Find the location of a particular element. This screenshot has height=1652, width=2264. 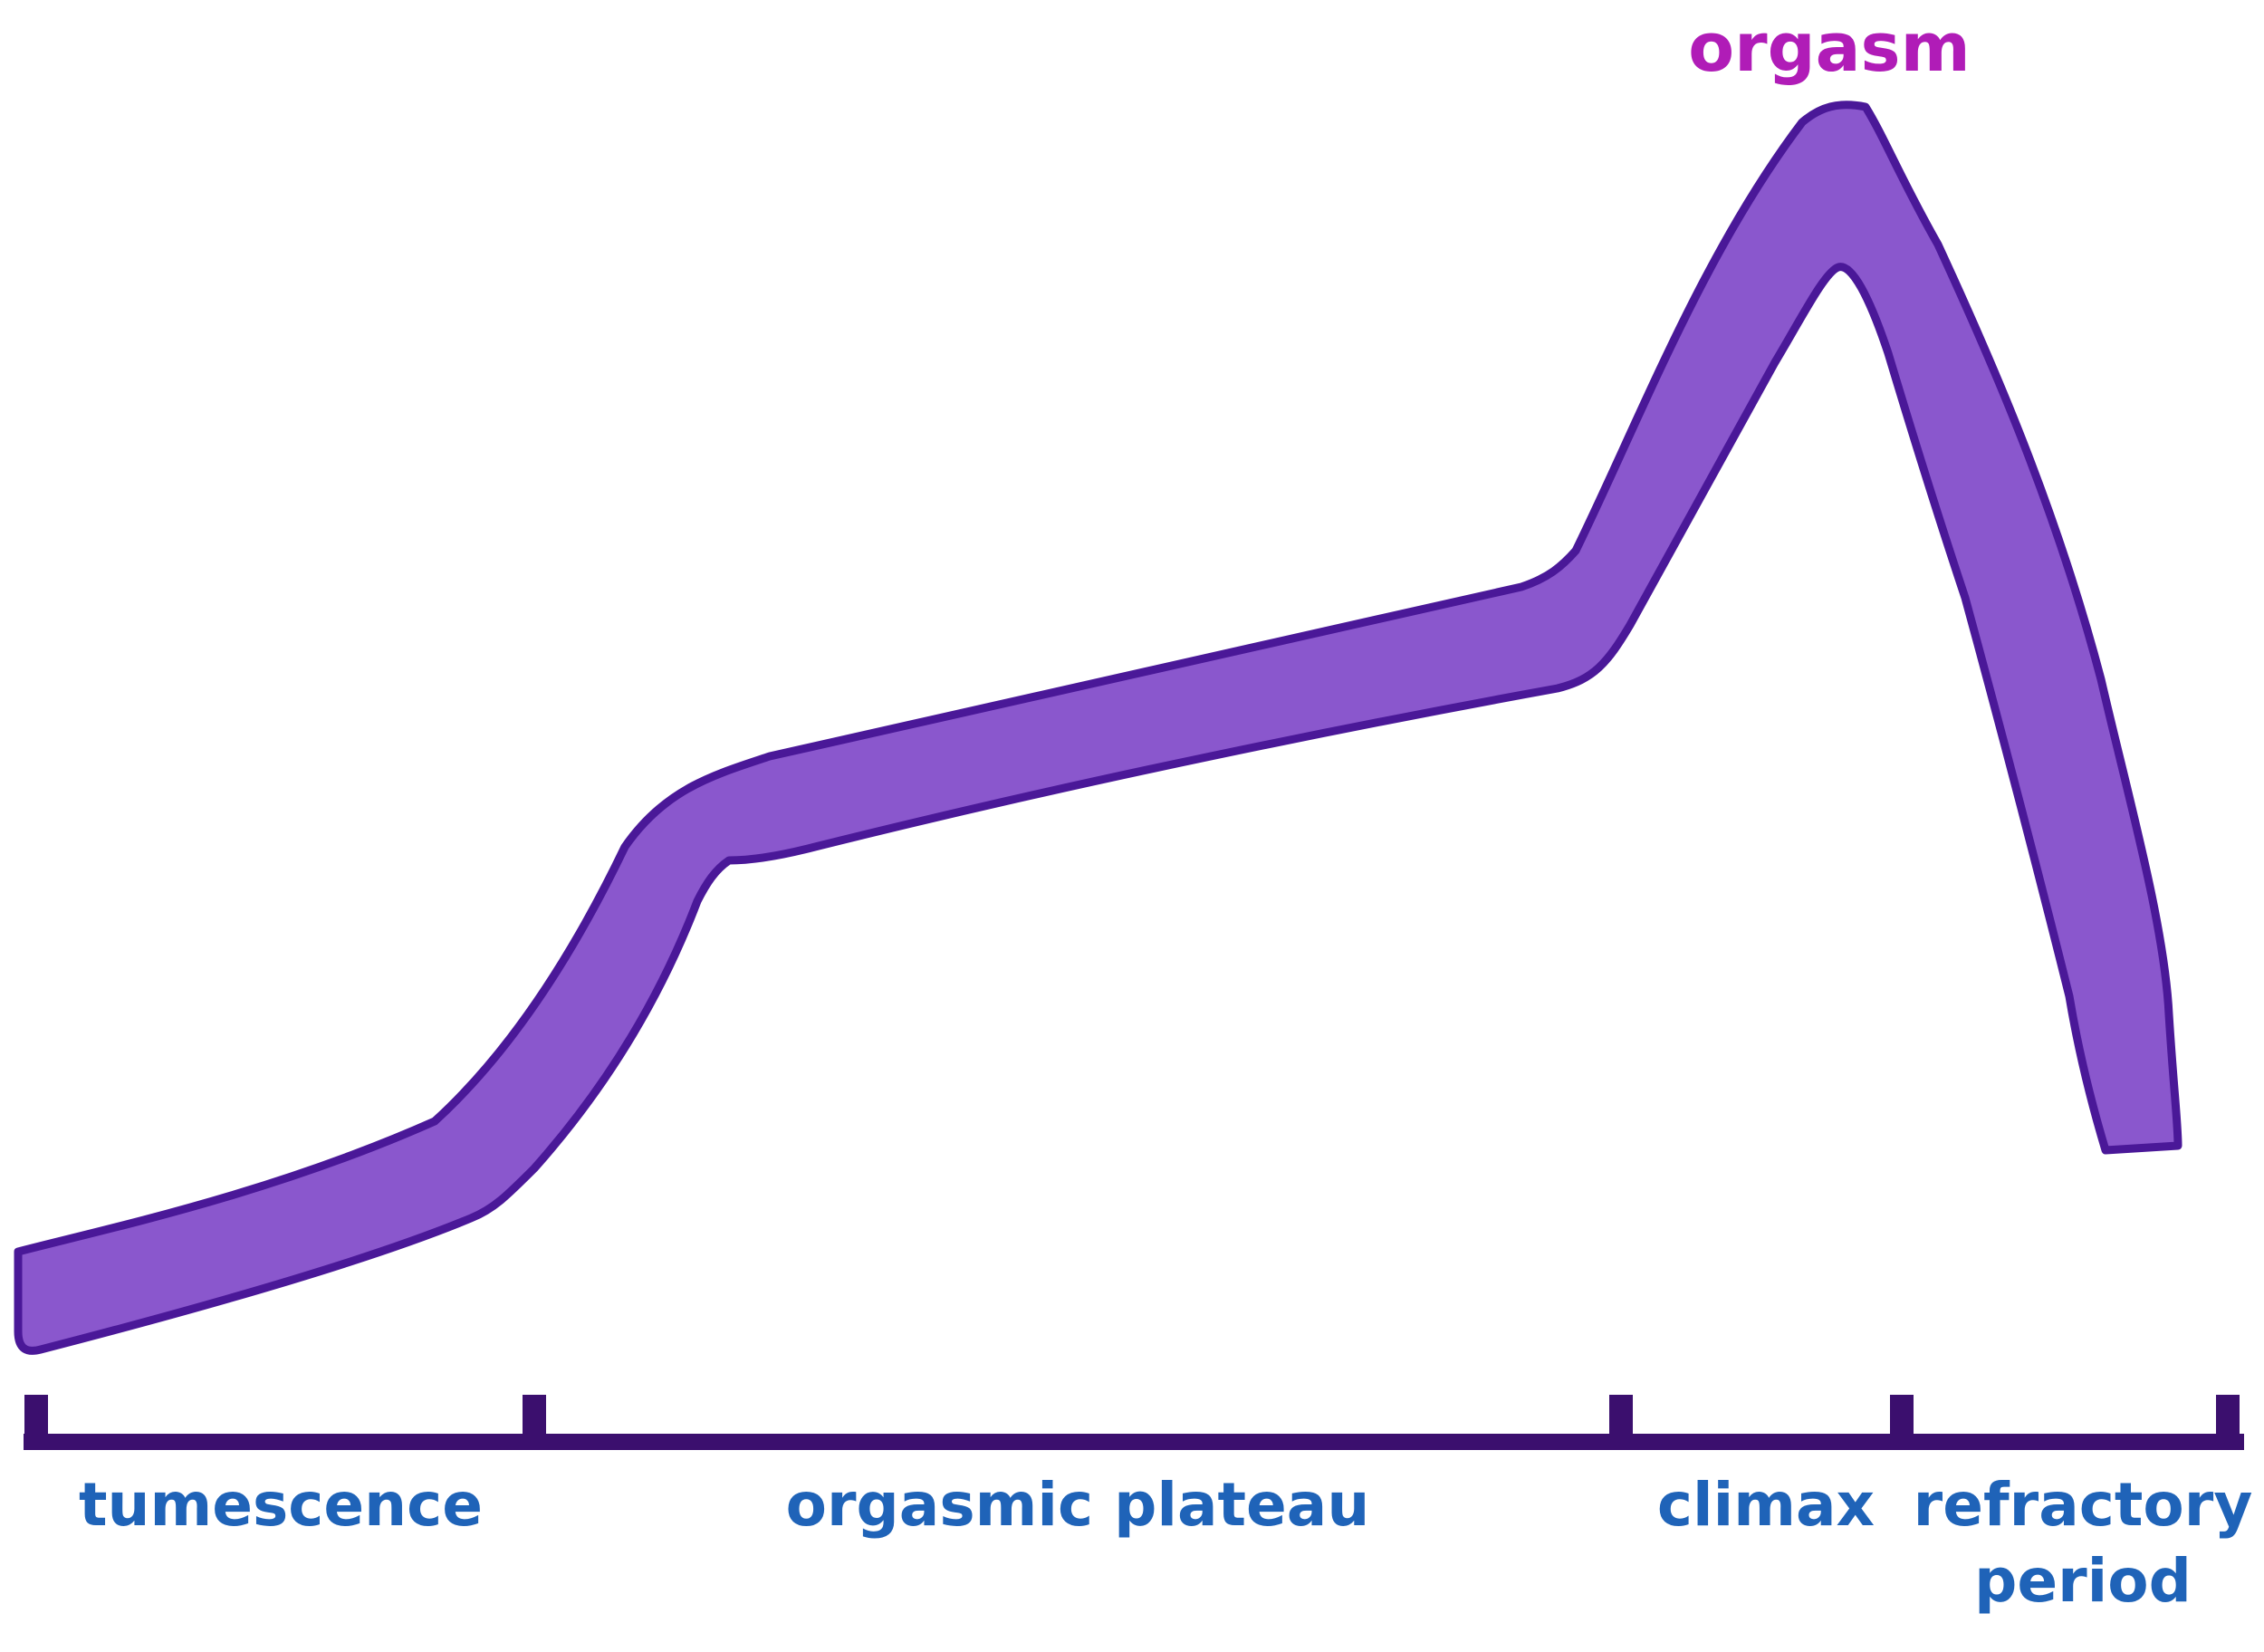

phase-label-orgasmic-plateau: orgasmic plateau is located at coordinates (1078, 1505).